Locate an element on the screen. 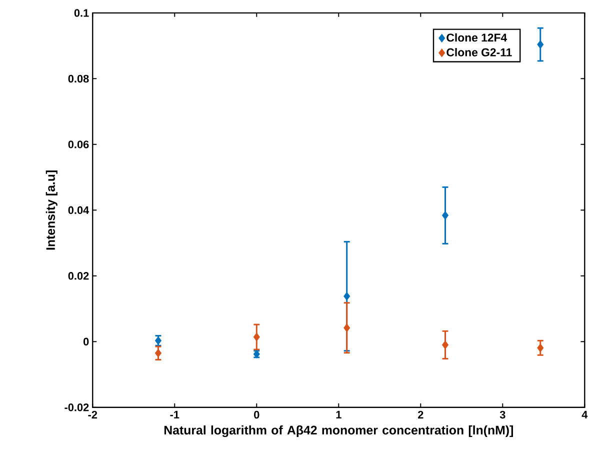  x-tick-label: 0 is located at coordinates (257, 414).